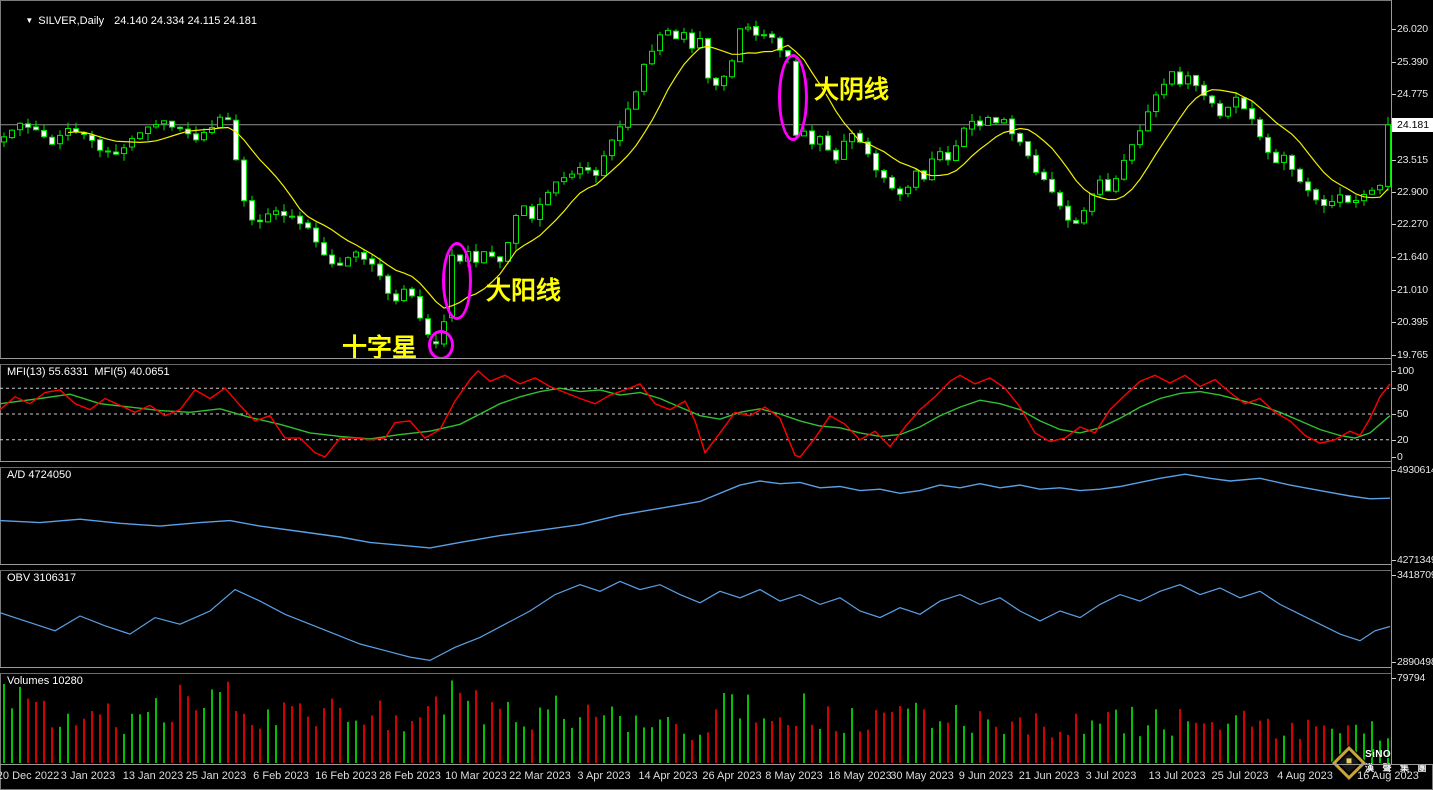  Describe the element at coordinates (695, 511) in the screenshot. I see `ad-chart` at that location.